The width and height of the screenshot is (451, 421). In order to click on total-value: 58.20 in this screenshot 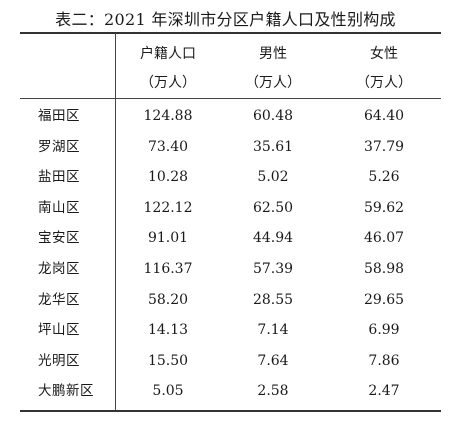, I will do `click(168, 299)`.